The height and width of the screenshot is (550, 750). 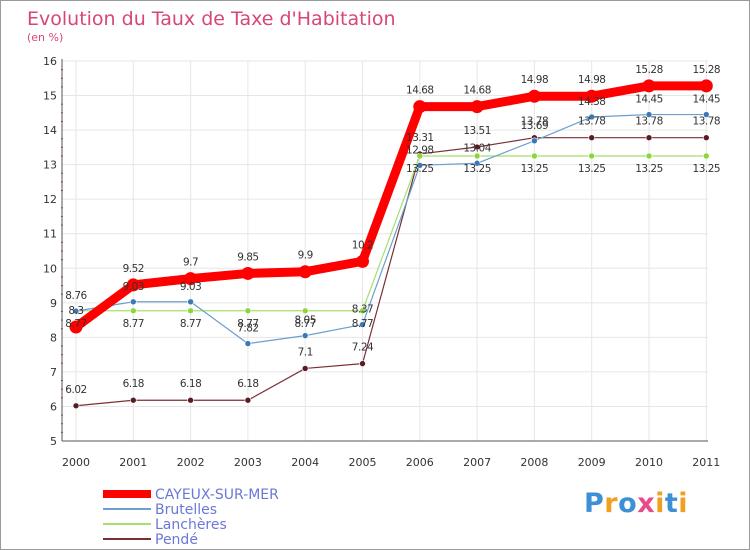 I want to click on data-label: 13.69, so click(x=535, y=126).